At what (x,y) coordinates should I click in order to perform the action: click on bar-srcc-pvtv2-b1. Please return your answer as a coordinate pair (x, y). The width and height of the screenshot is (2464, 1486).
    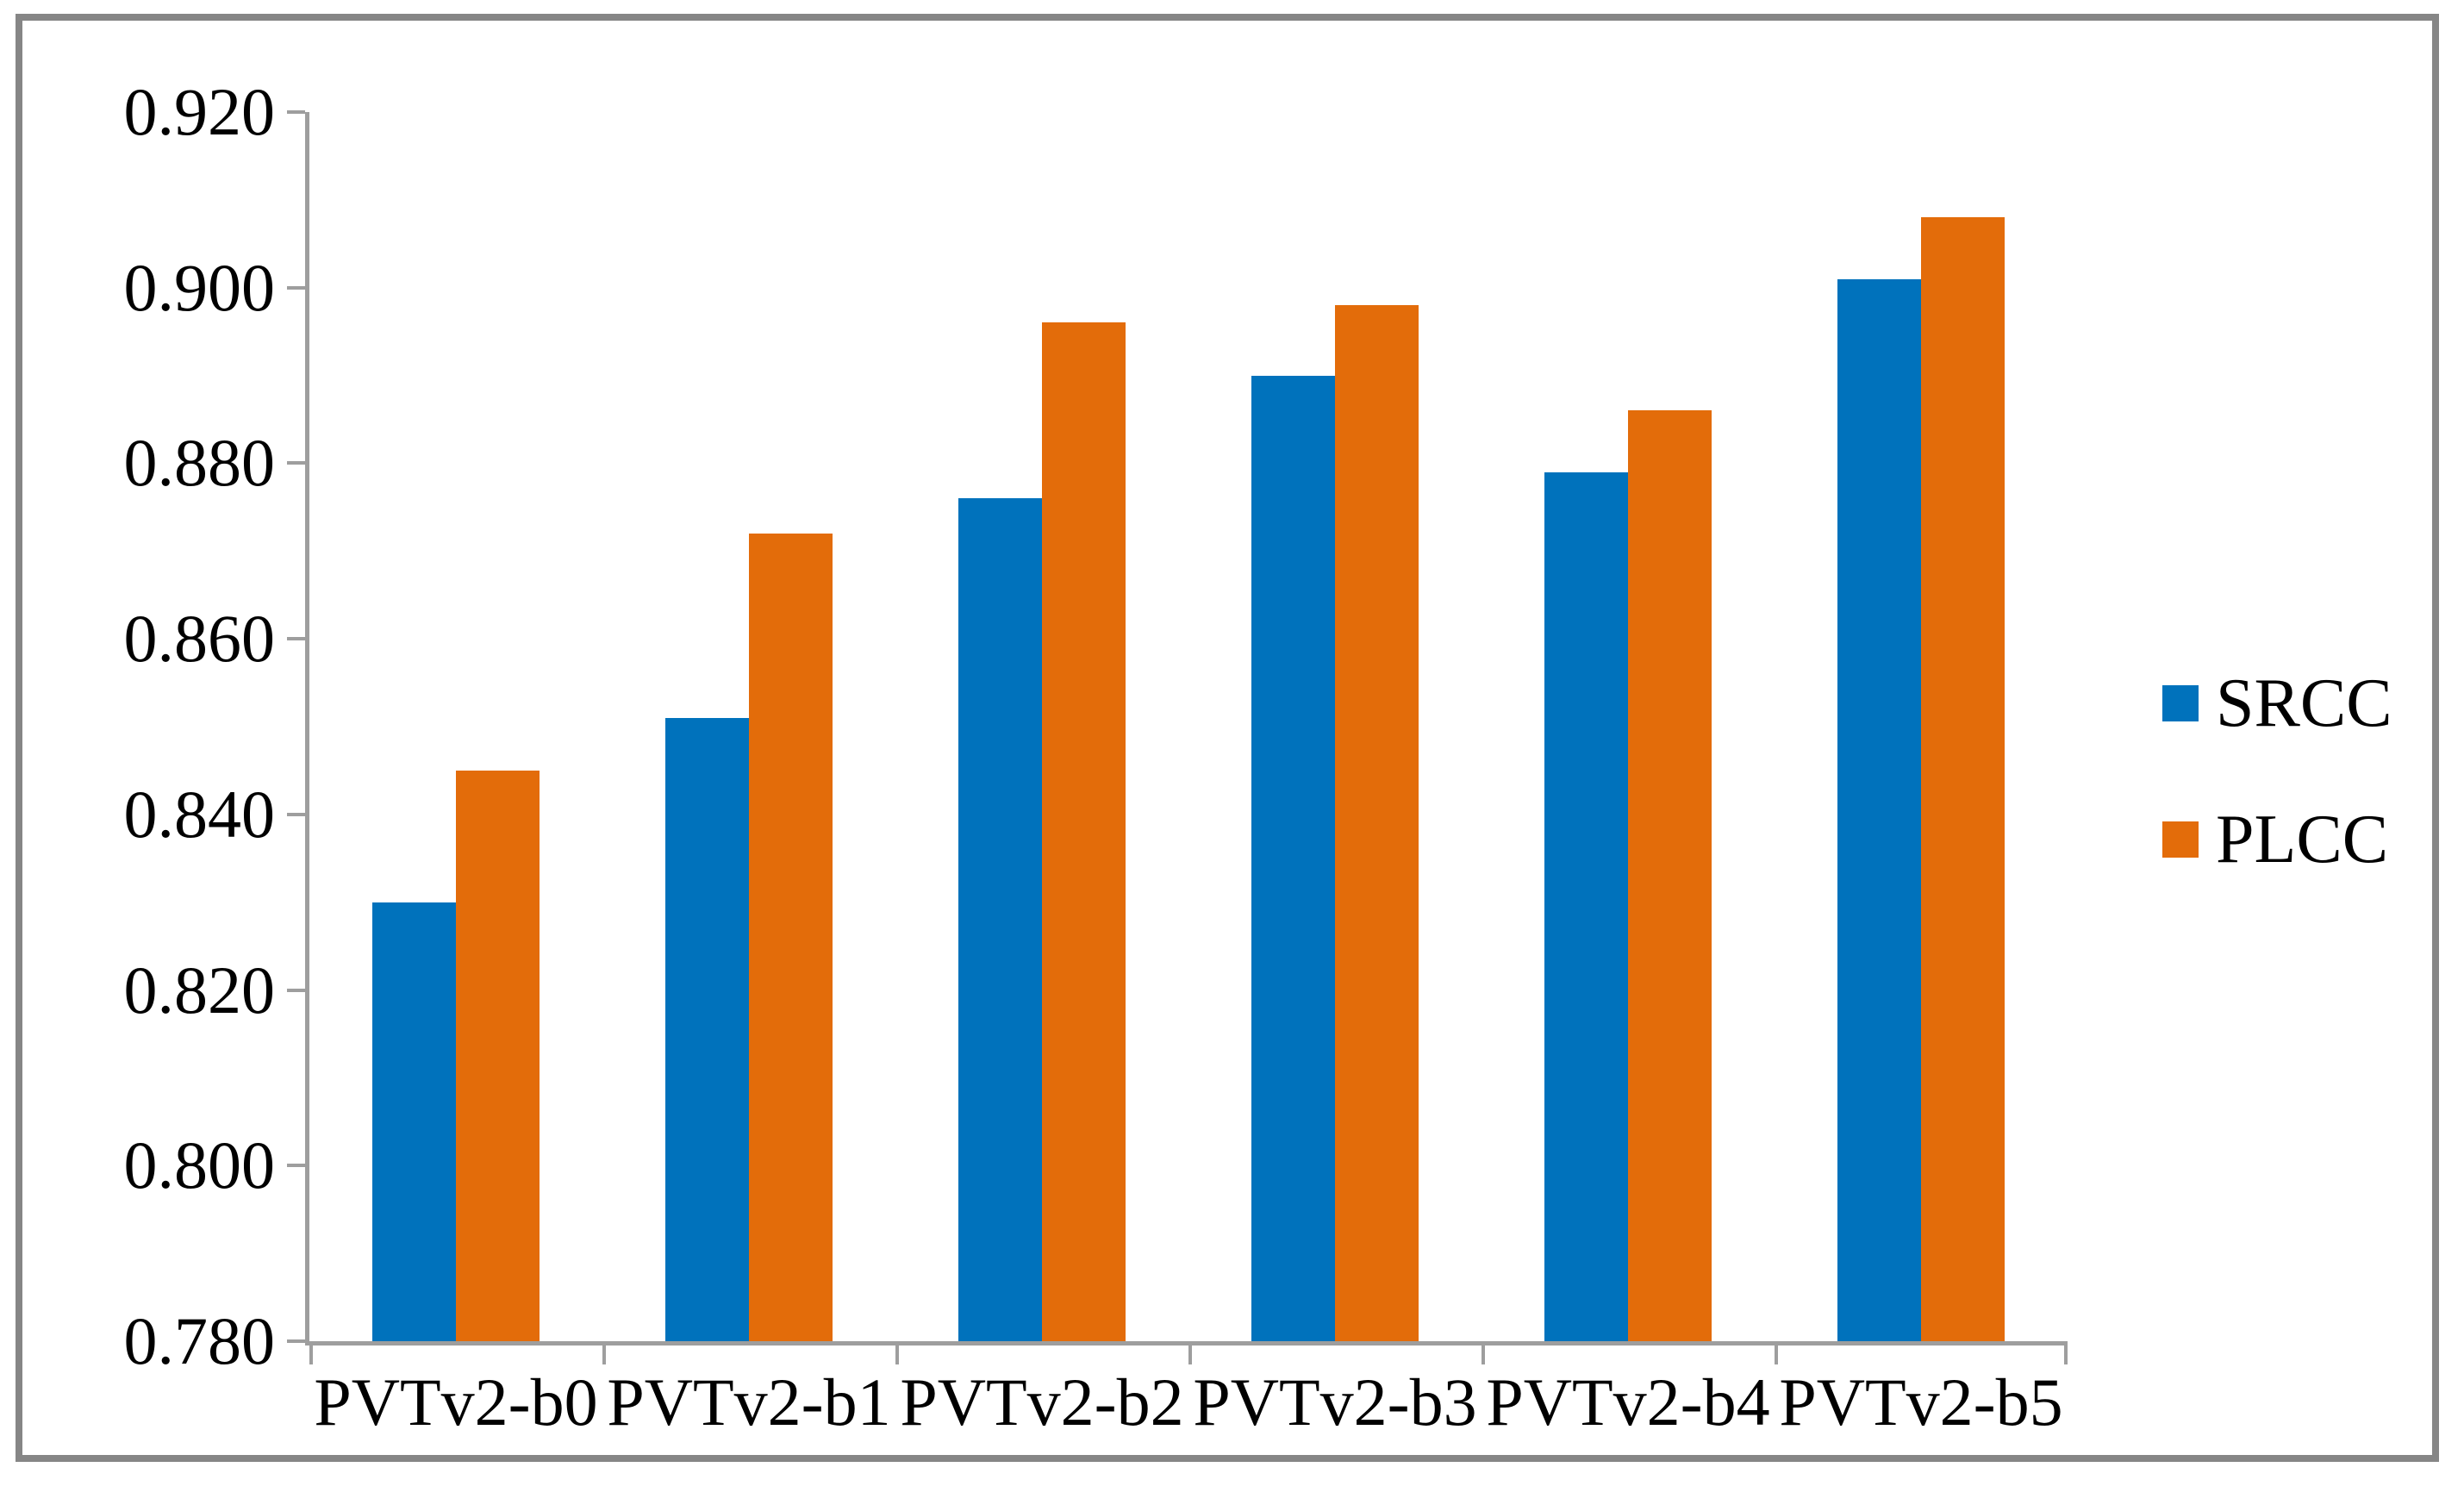
    Looking at the image, I should click on (707, 1029).